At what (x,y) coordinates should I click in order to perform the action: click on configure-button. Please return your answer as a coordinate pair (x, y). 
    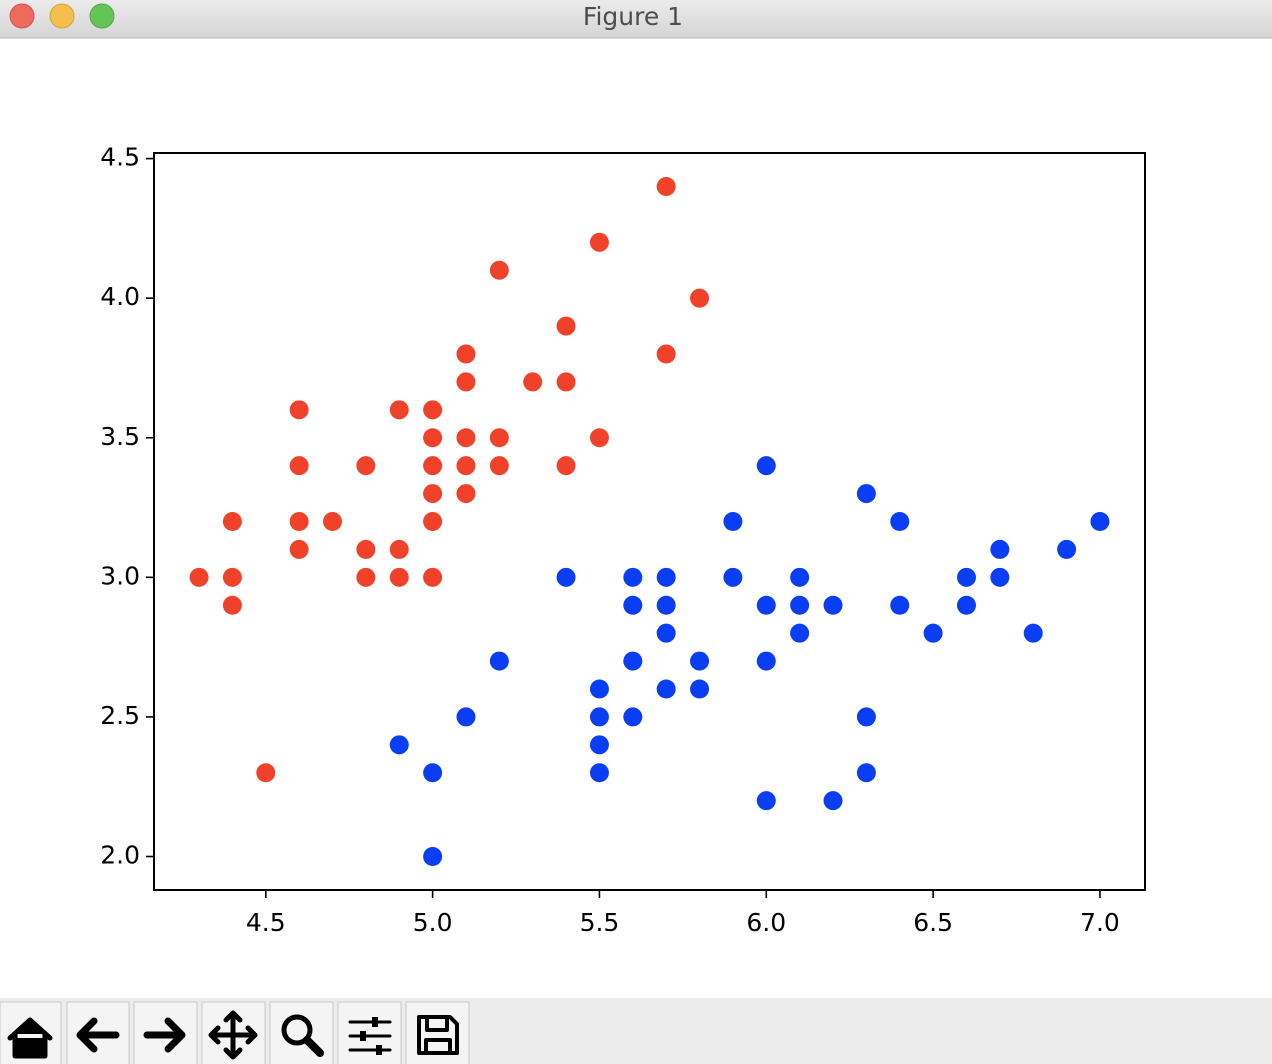
    Looking at the image, I should click on (369, 1032).